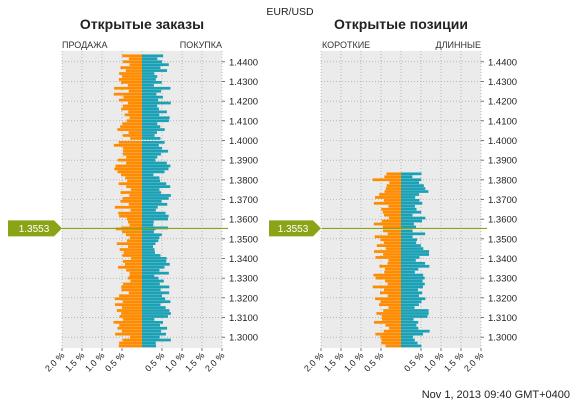 The width and height of the screenshot is (580, 409). Describe the element at coordinates (154, 361) in the screenshot. I see `x-tick-label: 0.5 %` at that location.